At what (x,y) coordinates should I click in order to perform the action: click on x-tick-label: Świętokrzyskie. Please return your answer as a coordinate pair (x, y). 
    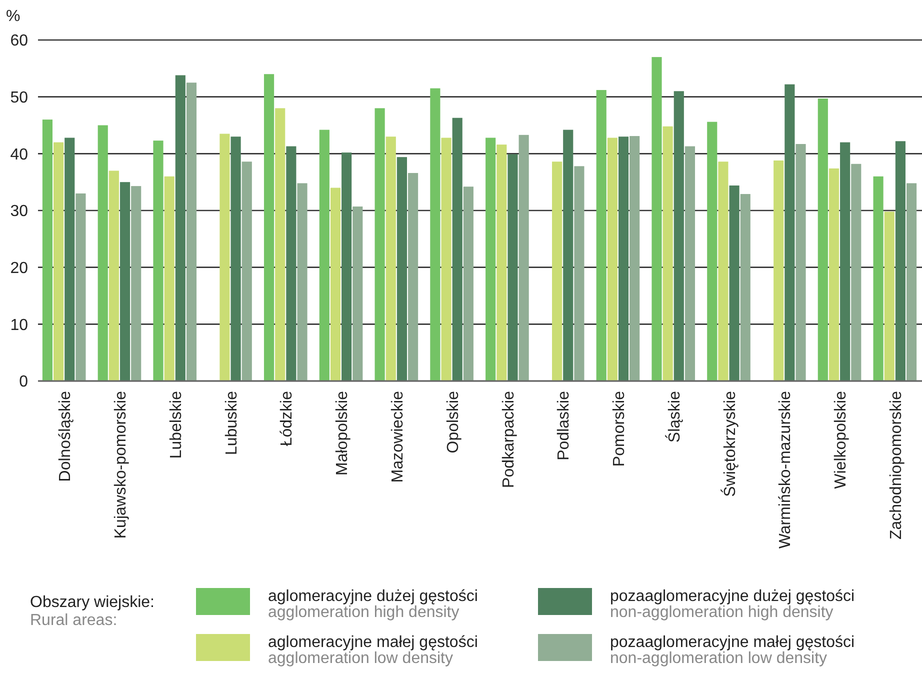
    Looking at the image, I should click on (729, 443).